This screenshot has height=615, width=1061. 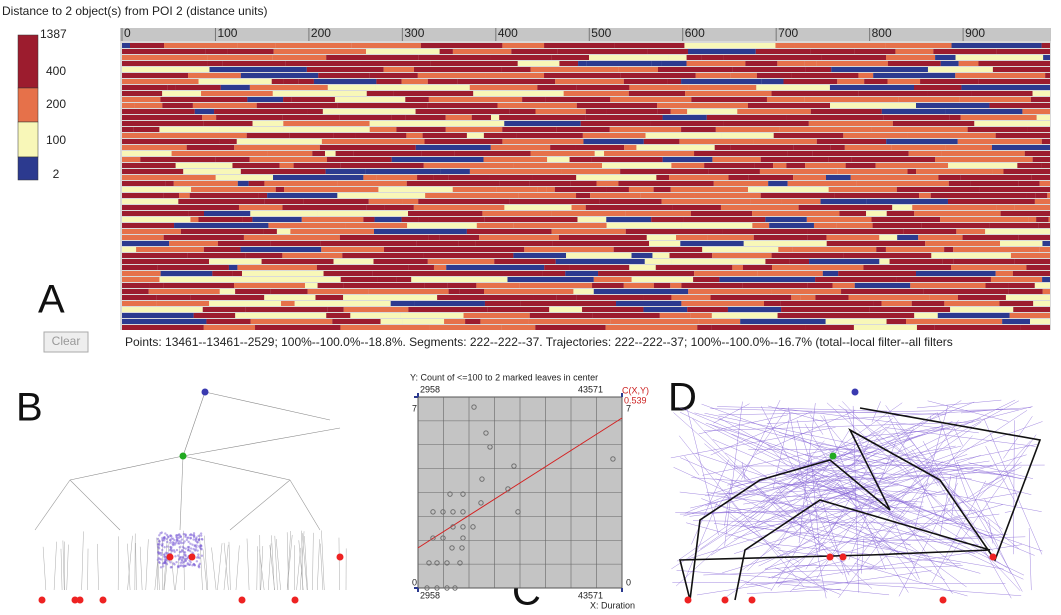 I want to click on x-tick-label: 800, so click(x=882, y=33).